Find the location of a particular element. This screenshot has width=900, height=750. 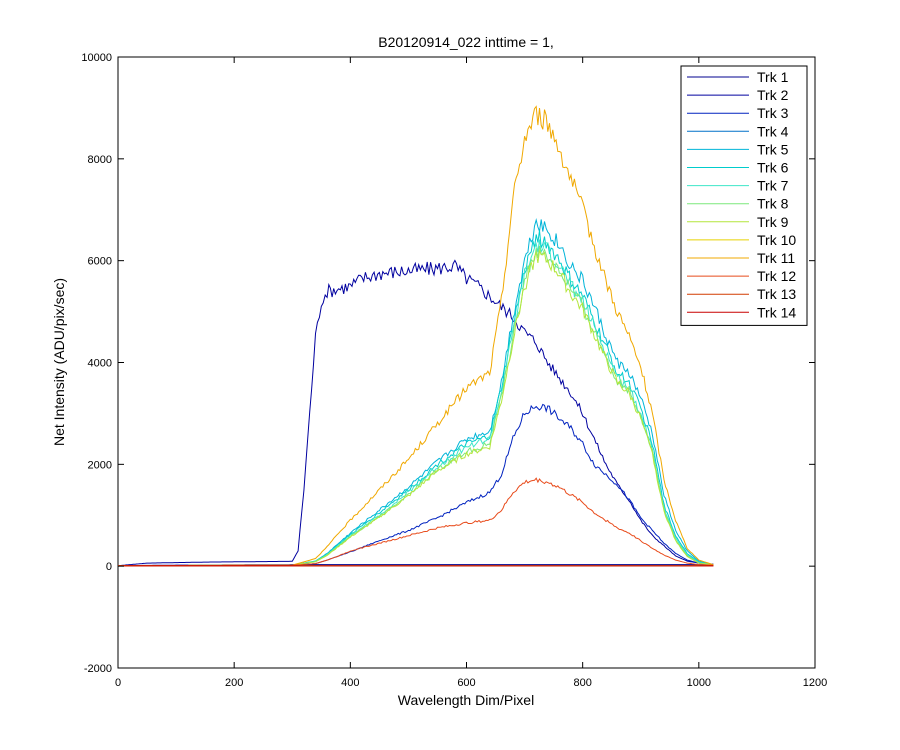

y-tick-label: 2000 is located at coordinates (100, 465).